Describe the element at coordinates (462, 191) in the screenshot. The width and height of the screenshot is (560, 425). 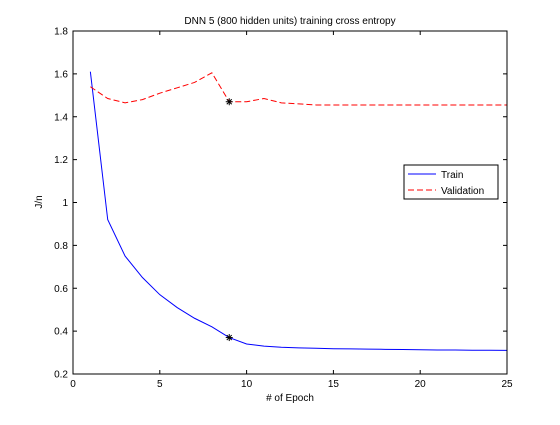
I see `legend-label-validation: Validation` at that location.